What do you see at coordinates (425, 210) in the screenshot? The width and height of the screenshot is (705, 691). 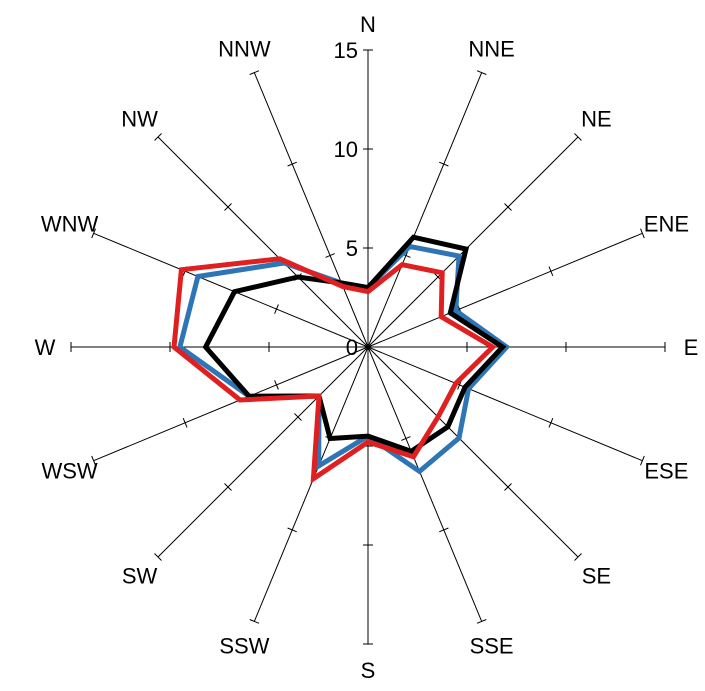 I see `spoke-nne` at bounding box center [425, 210].